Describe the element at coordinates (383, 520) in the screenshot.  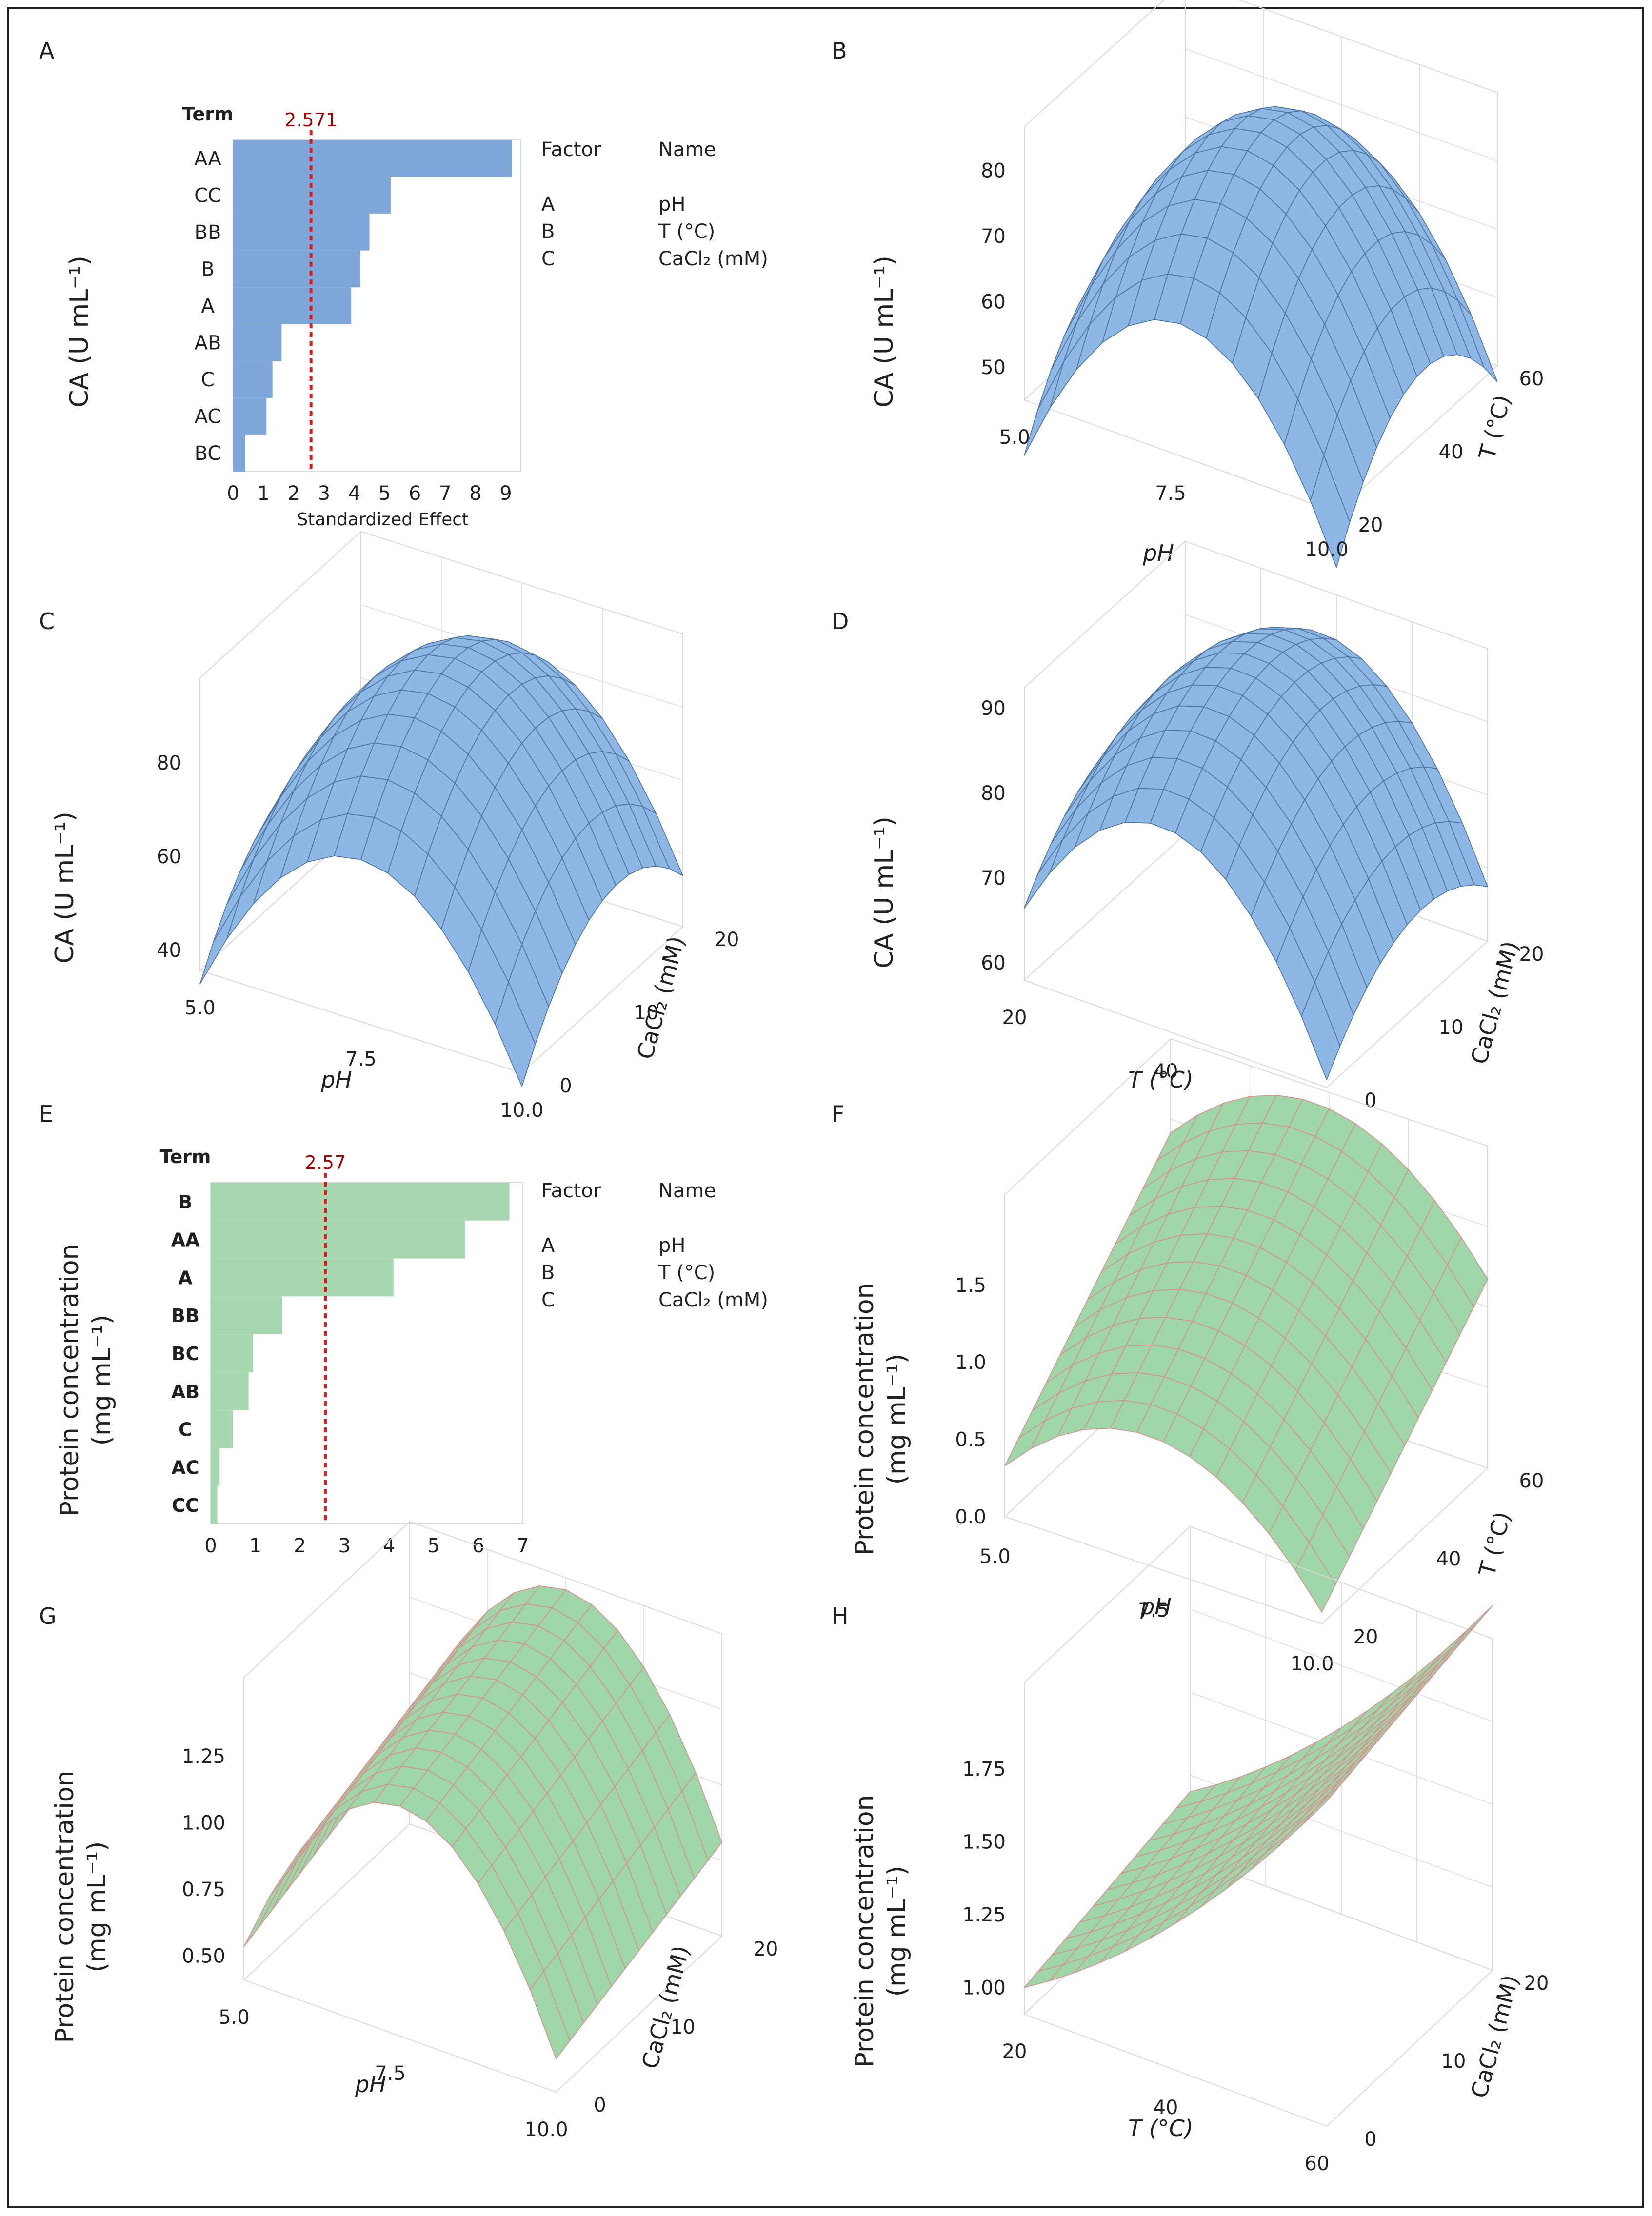
I see `x-axis-title: Standardized Effect` at that location.